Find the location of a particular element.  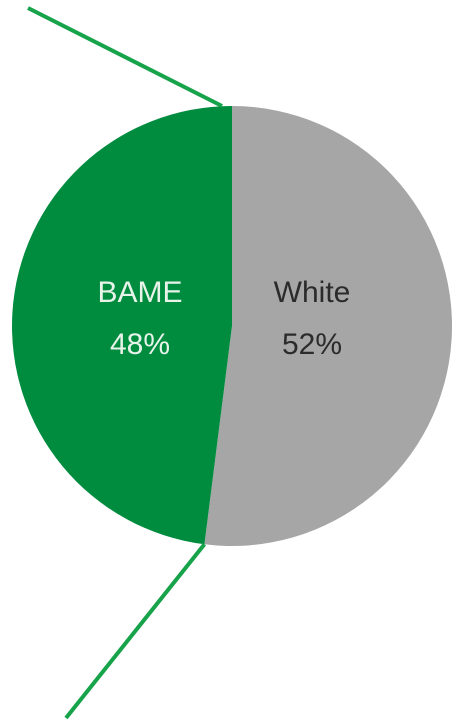

slice-value-white: 52% is located at coordinates (312, 344).